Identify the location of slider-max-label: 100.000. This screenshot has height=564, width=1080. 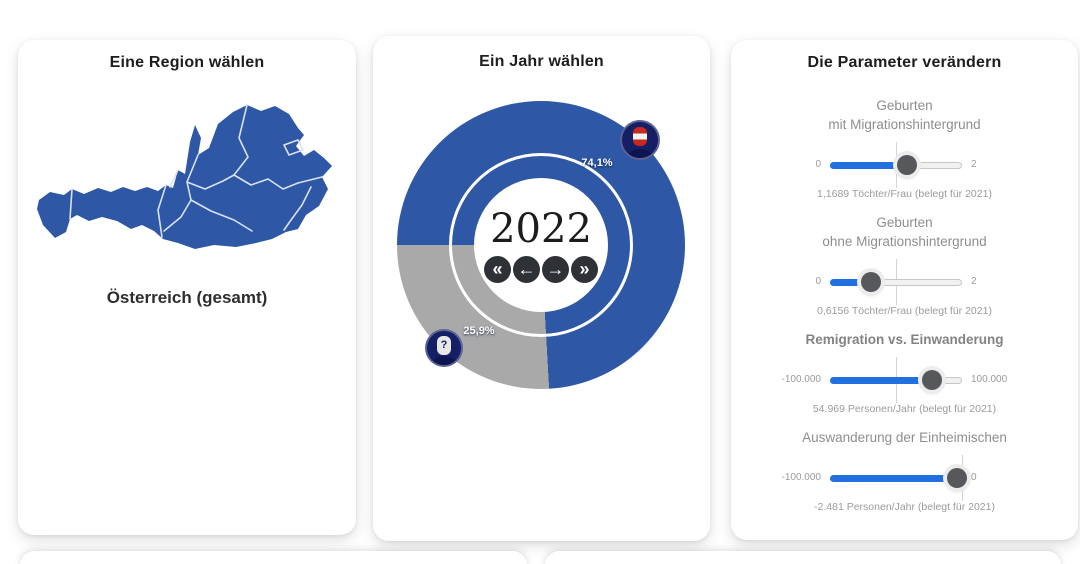
(989, 379).